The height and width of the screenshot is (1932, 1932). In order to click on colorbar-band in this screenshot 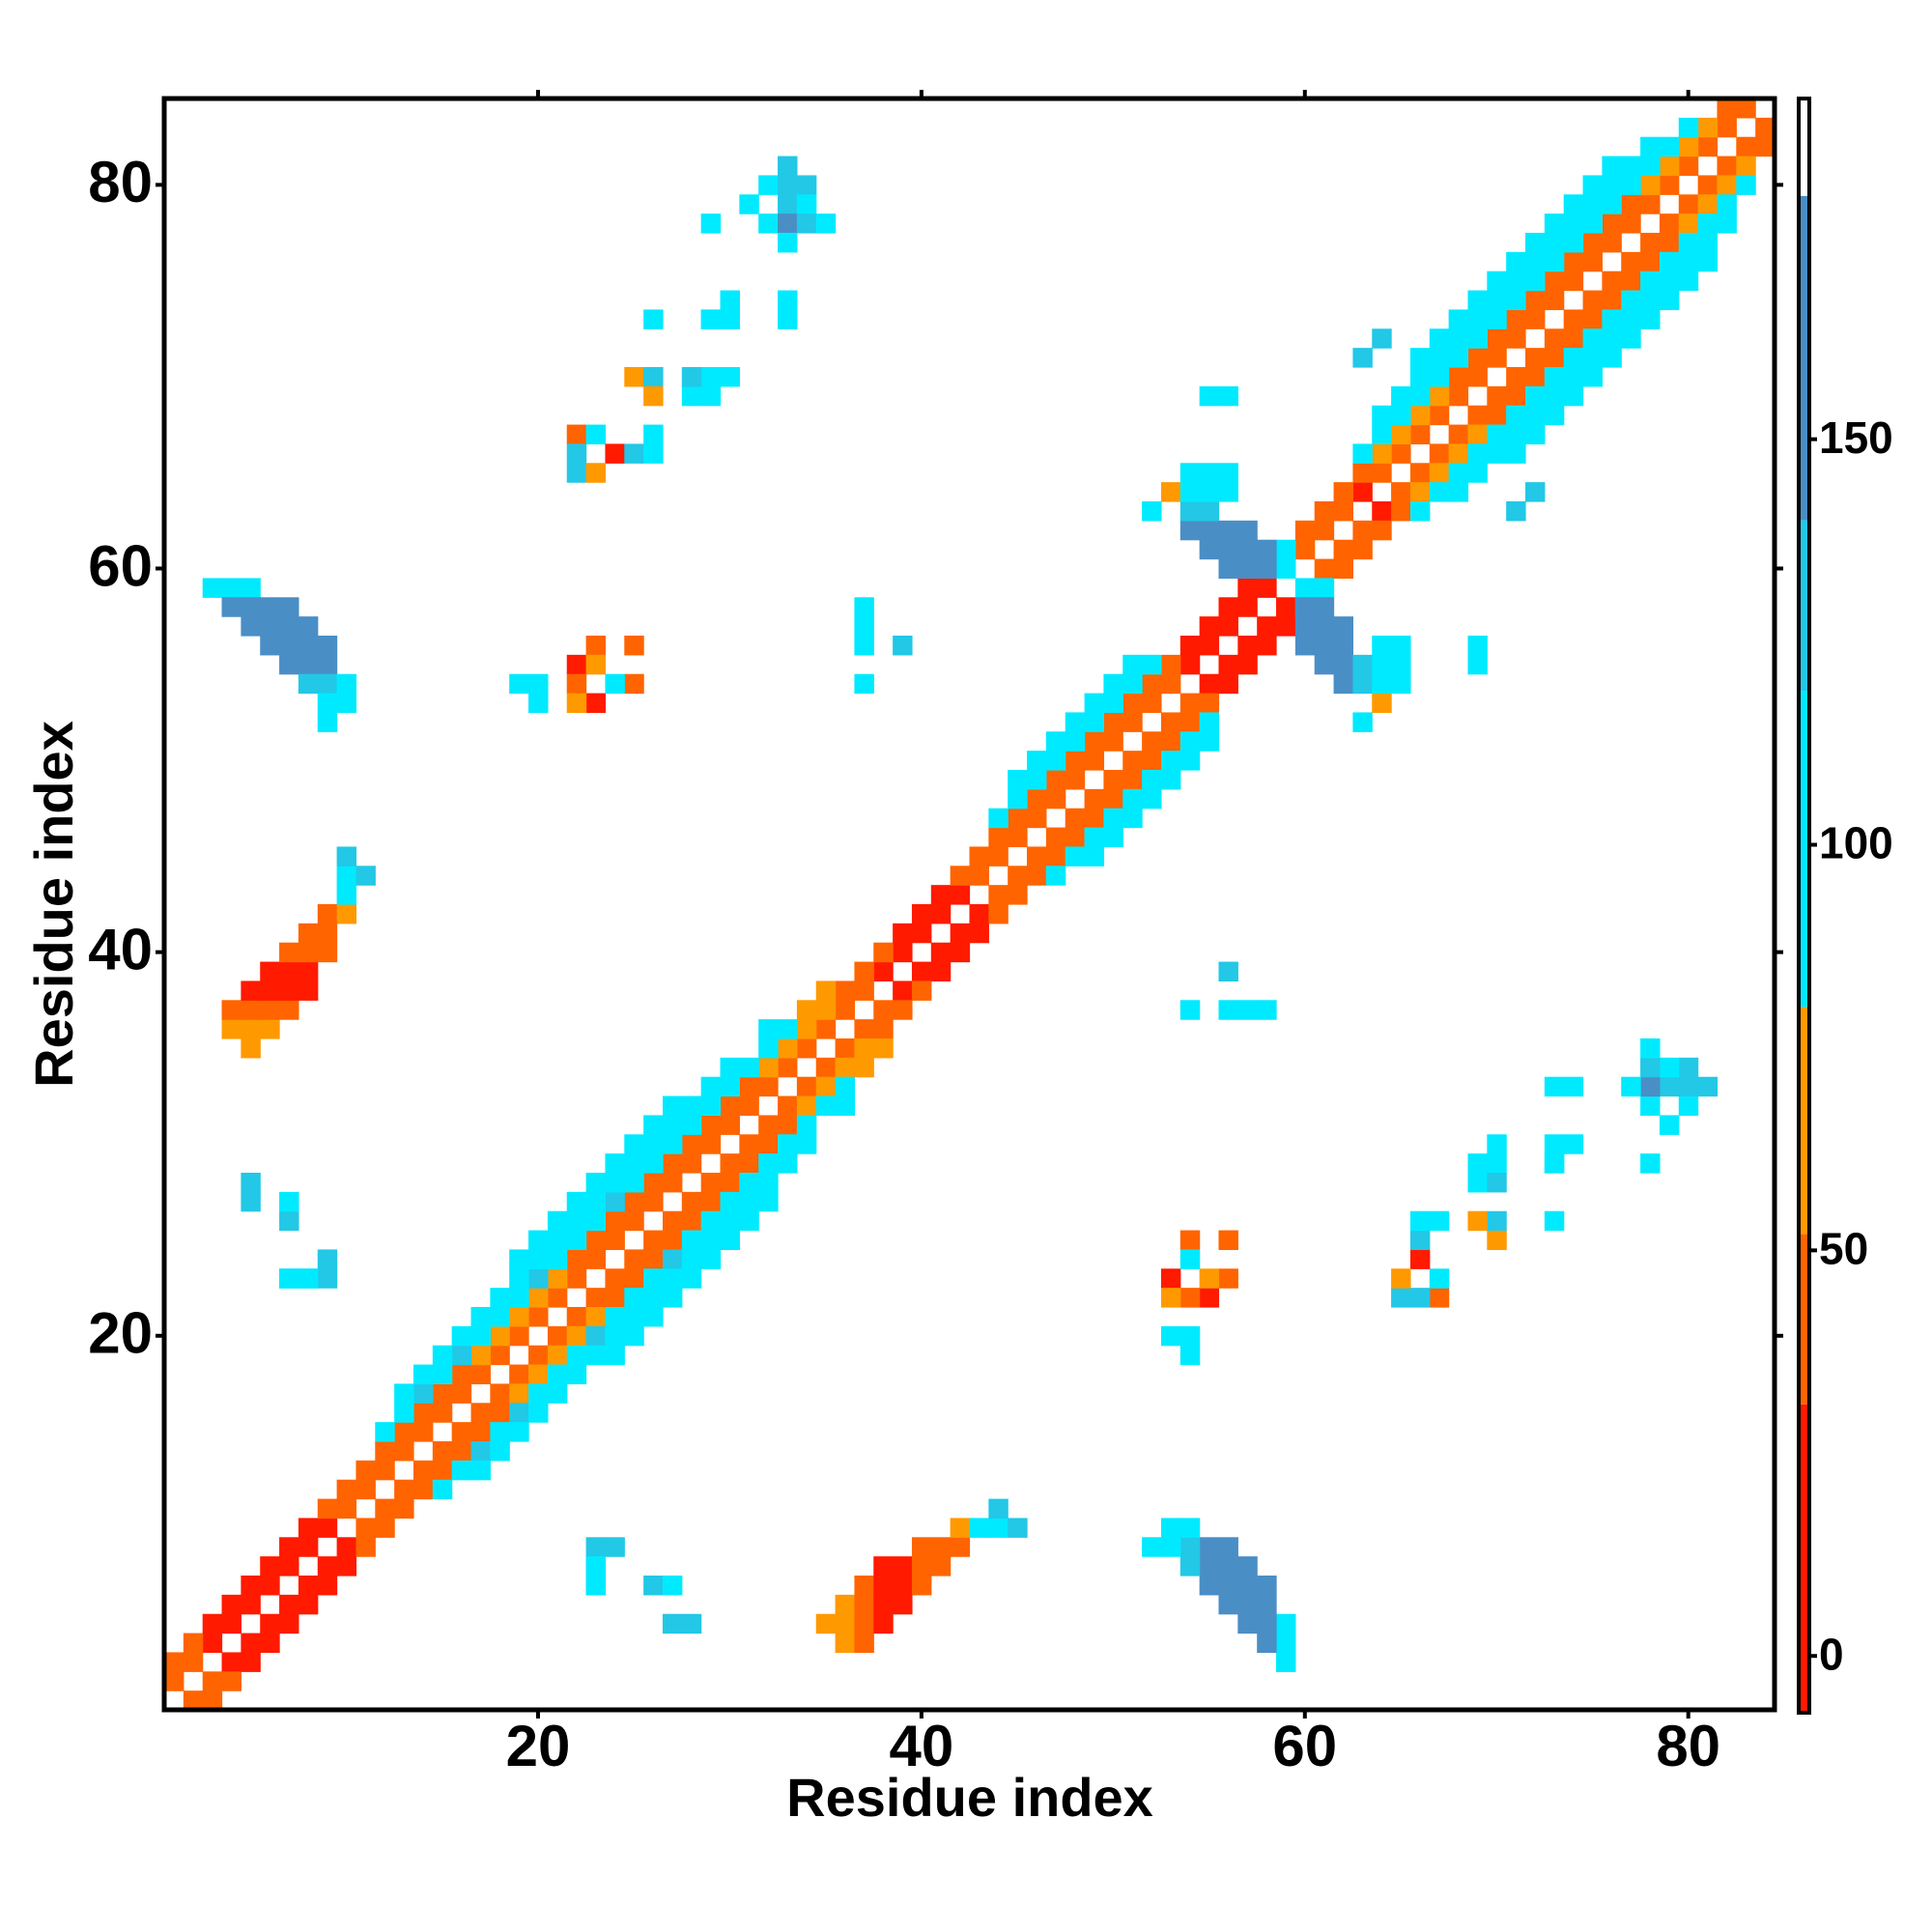, I will do `click(1804, 849)`.